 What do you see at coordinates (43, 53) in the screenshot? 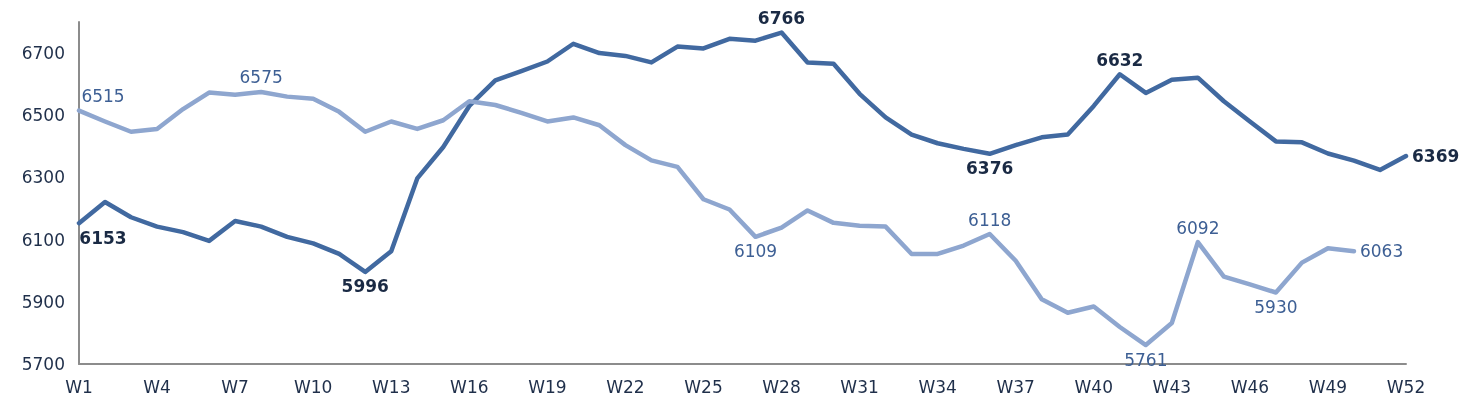
I see `y-tick-label: 6700` at bounding box center [43, 53].